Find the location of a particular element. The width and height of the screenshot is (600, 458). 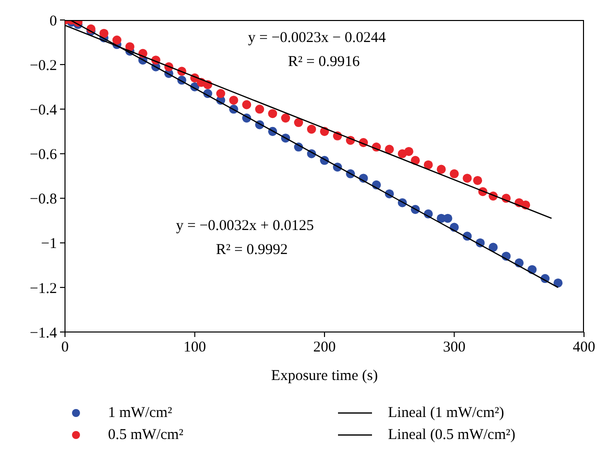

x-tick-label: 400 is located at coordinates (584, 348).